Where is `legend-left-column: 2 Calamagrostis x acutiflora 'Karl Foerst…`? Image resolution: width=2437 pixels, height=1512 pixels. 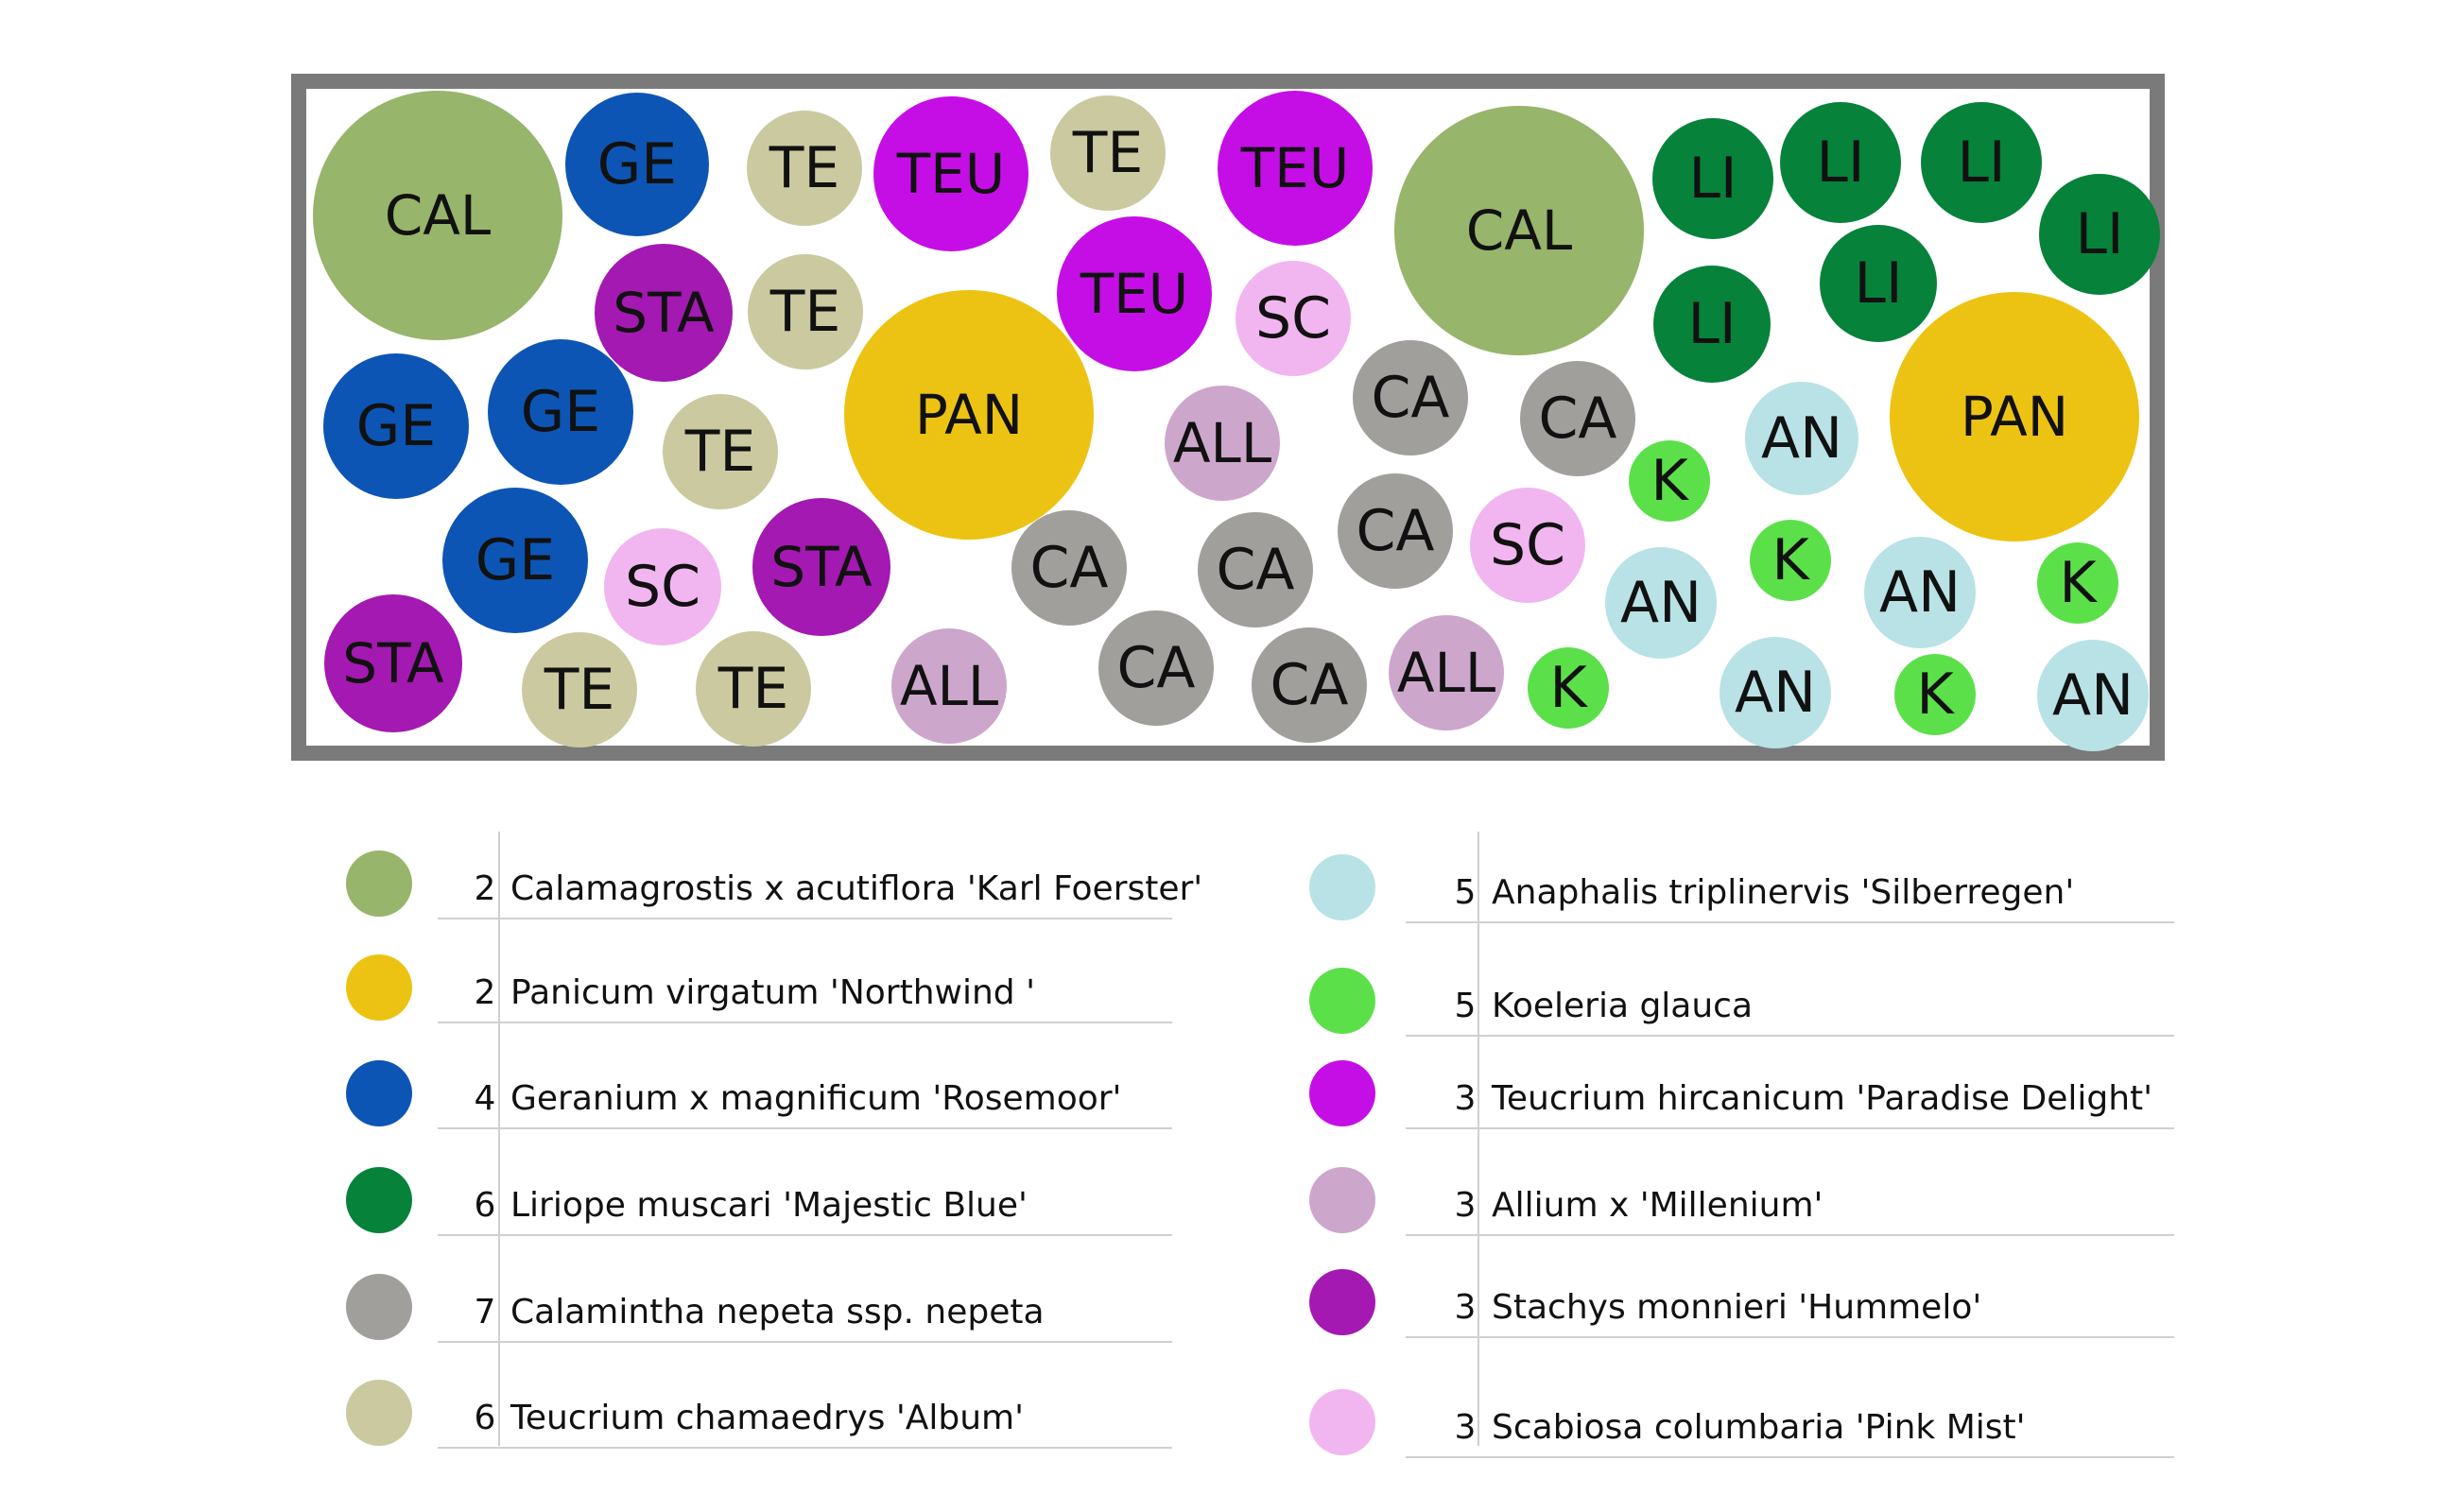
legend-left-column: 2 Calamagrostis x acutiflora 'Karl Foerst… is located at coordinates (774, 1140).